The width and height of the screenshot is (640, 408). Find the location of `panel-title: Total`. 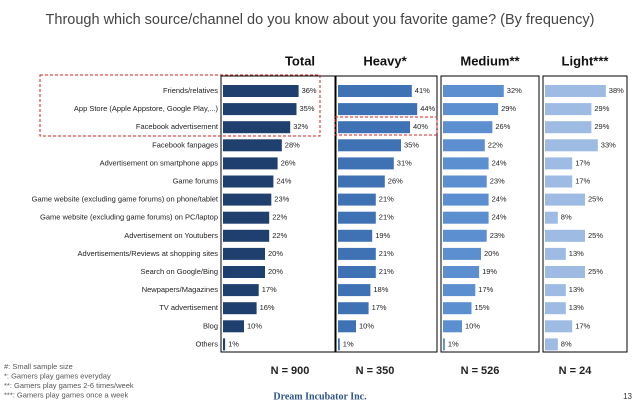

panel-title: Total is located at coordinates (300, 60).